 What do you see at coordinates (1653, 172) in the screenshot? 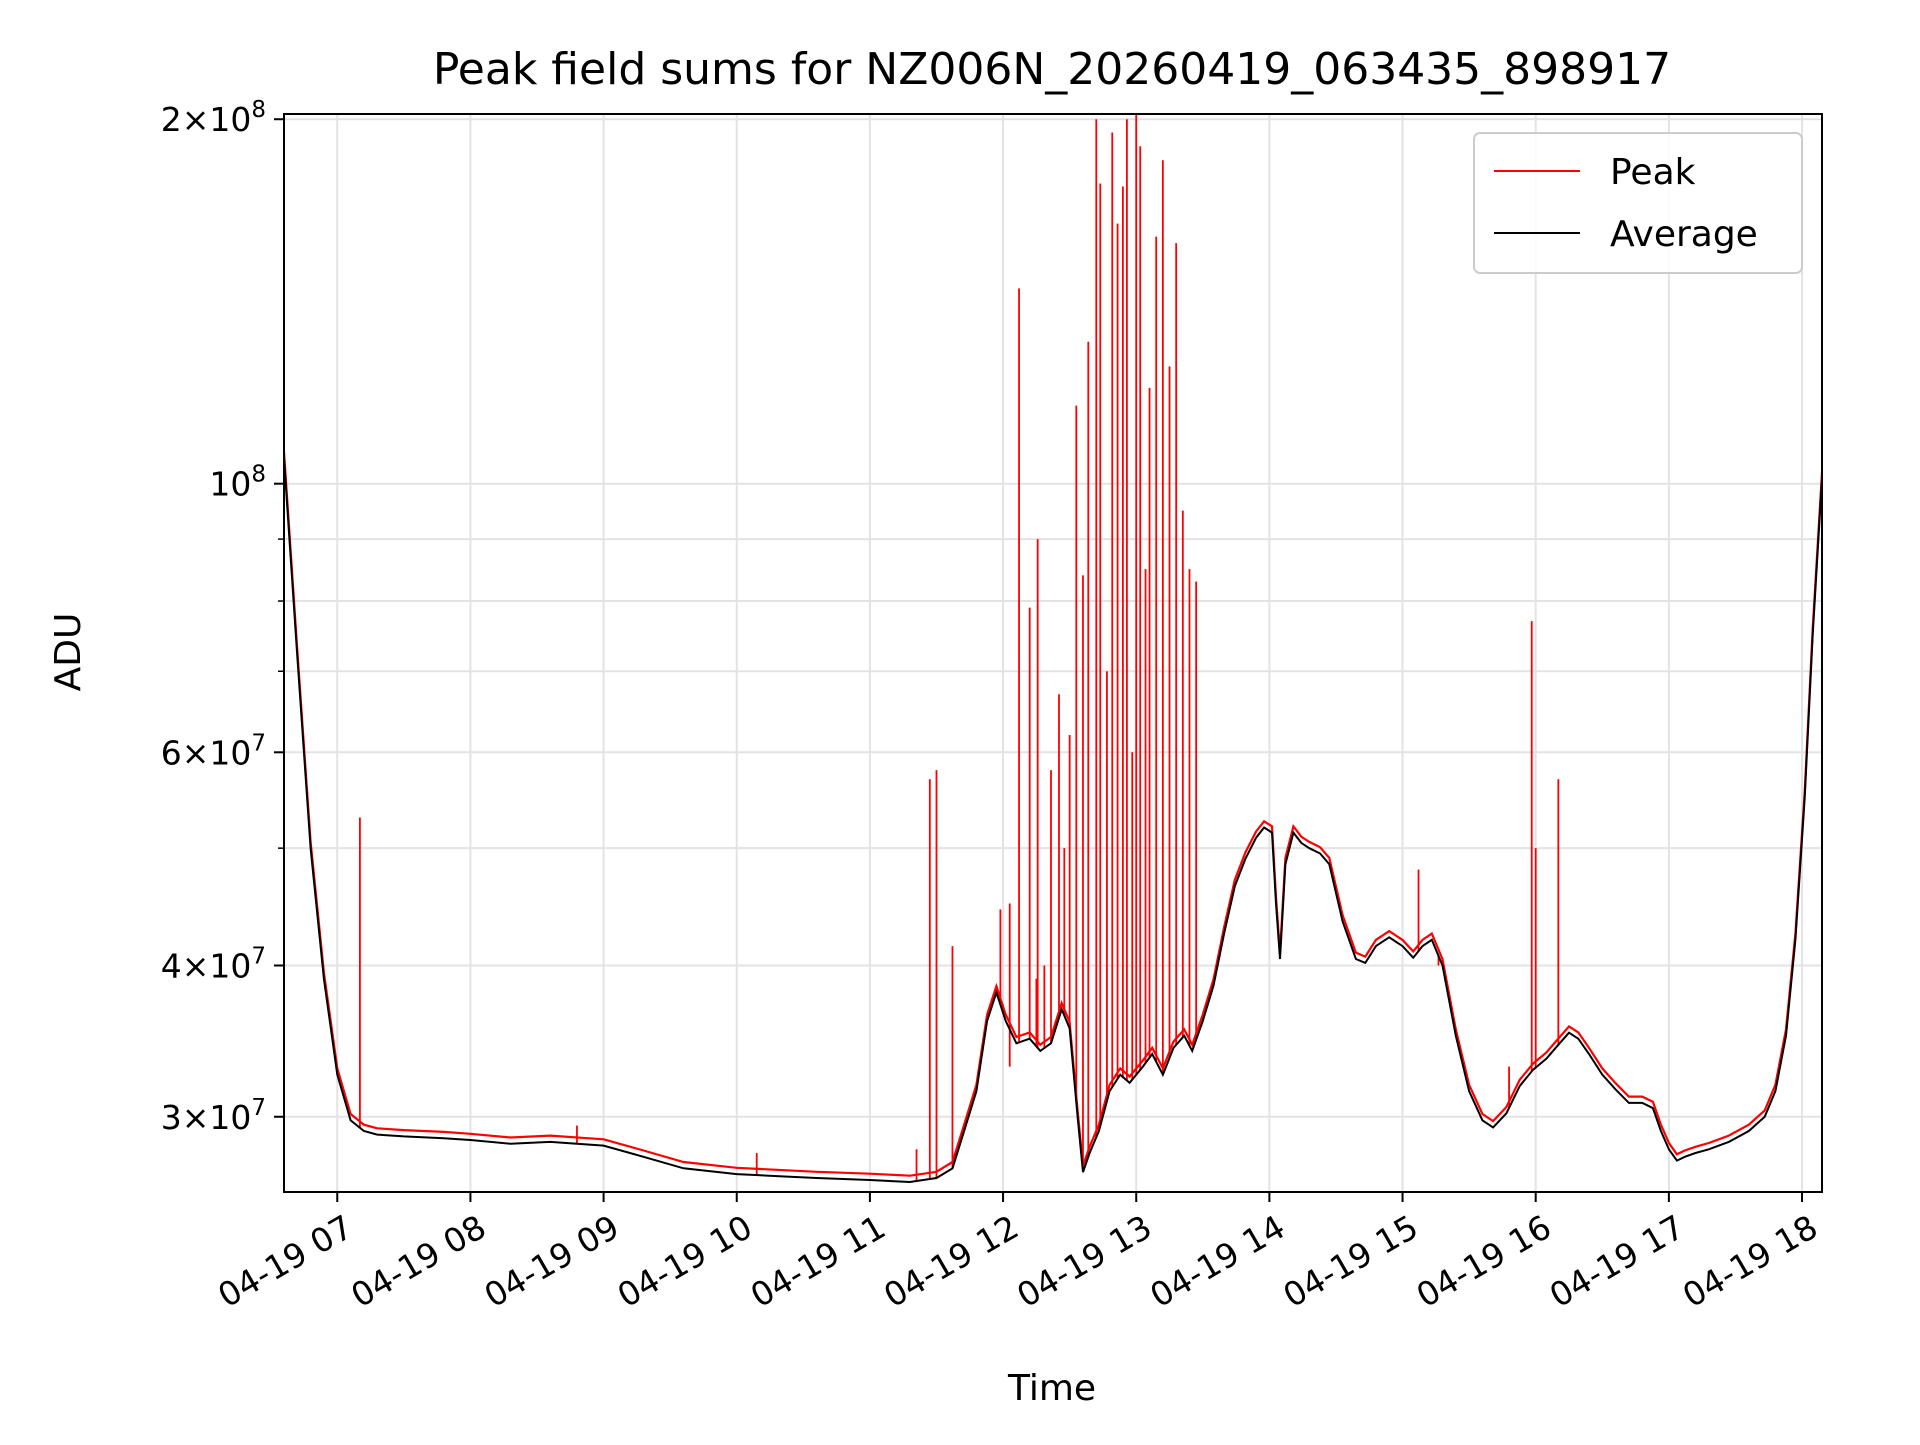
I see `legend-label-peak: Peak` at bounding box center [1653, 172].